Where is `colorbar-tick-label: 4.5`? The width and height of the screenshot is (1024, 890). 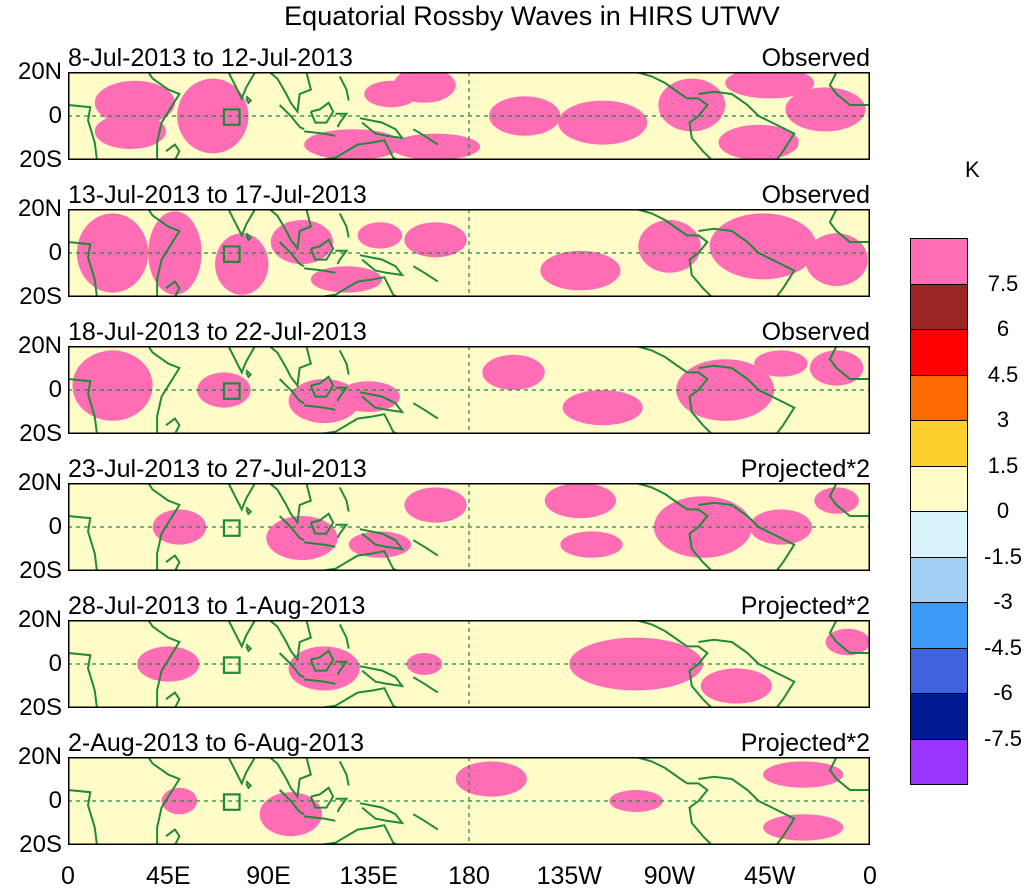 colorbar-tick-label: 4.5 is located at coordinates (1003, 374).